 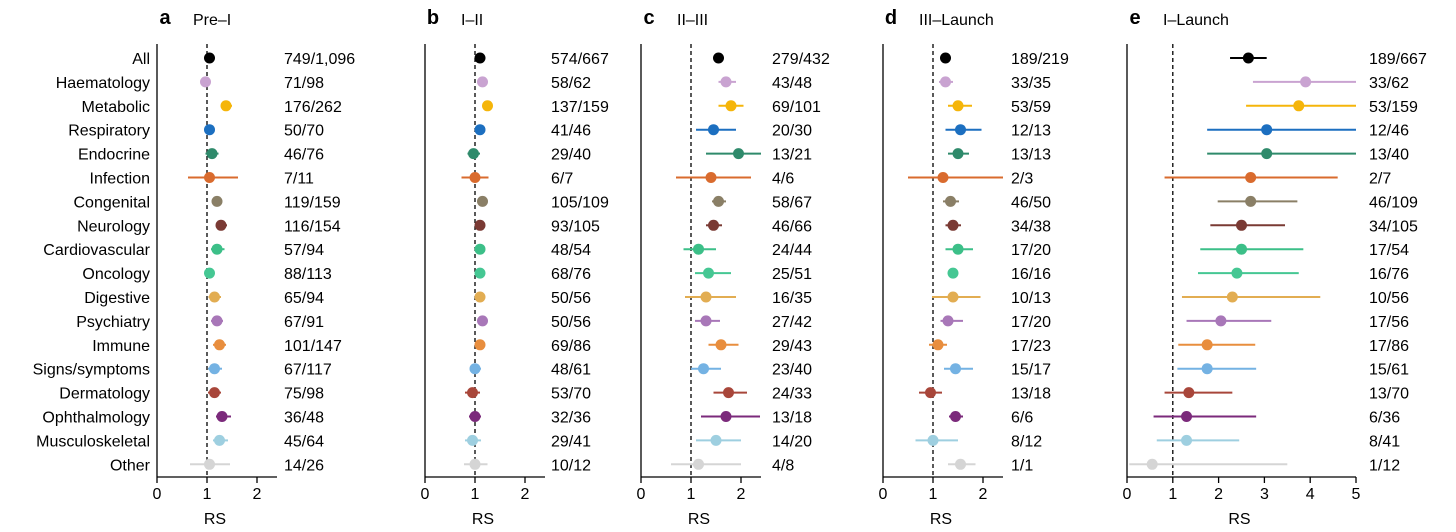 What do you see at coordinates (313, 346) in the screenshot?
I see `count-label: 101/147` at bounding box center [313, 346].